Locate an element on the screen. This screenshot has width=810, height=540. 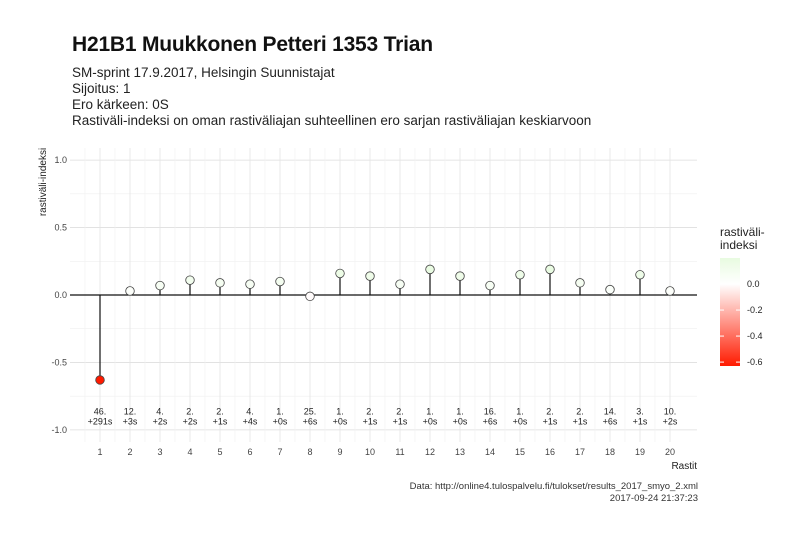
point-label: +4s is located at coordinates (250, 422).